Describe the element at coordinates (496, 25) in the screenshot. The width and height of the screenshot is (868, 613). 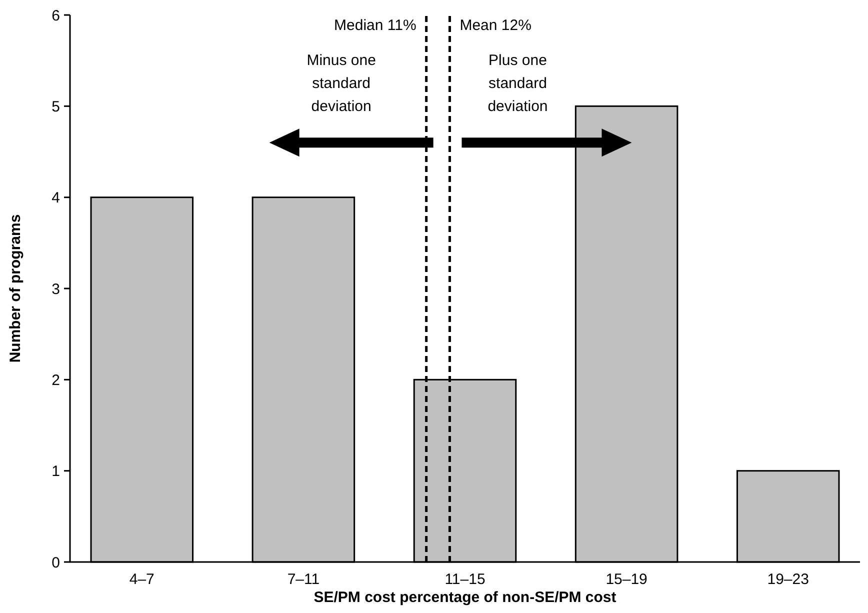
I see `ref-line-label: Mean 12%` at that location.